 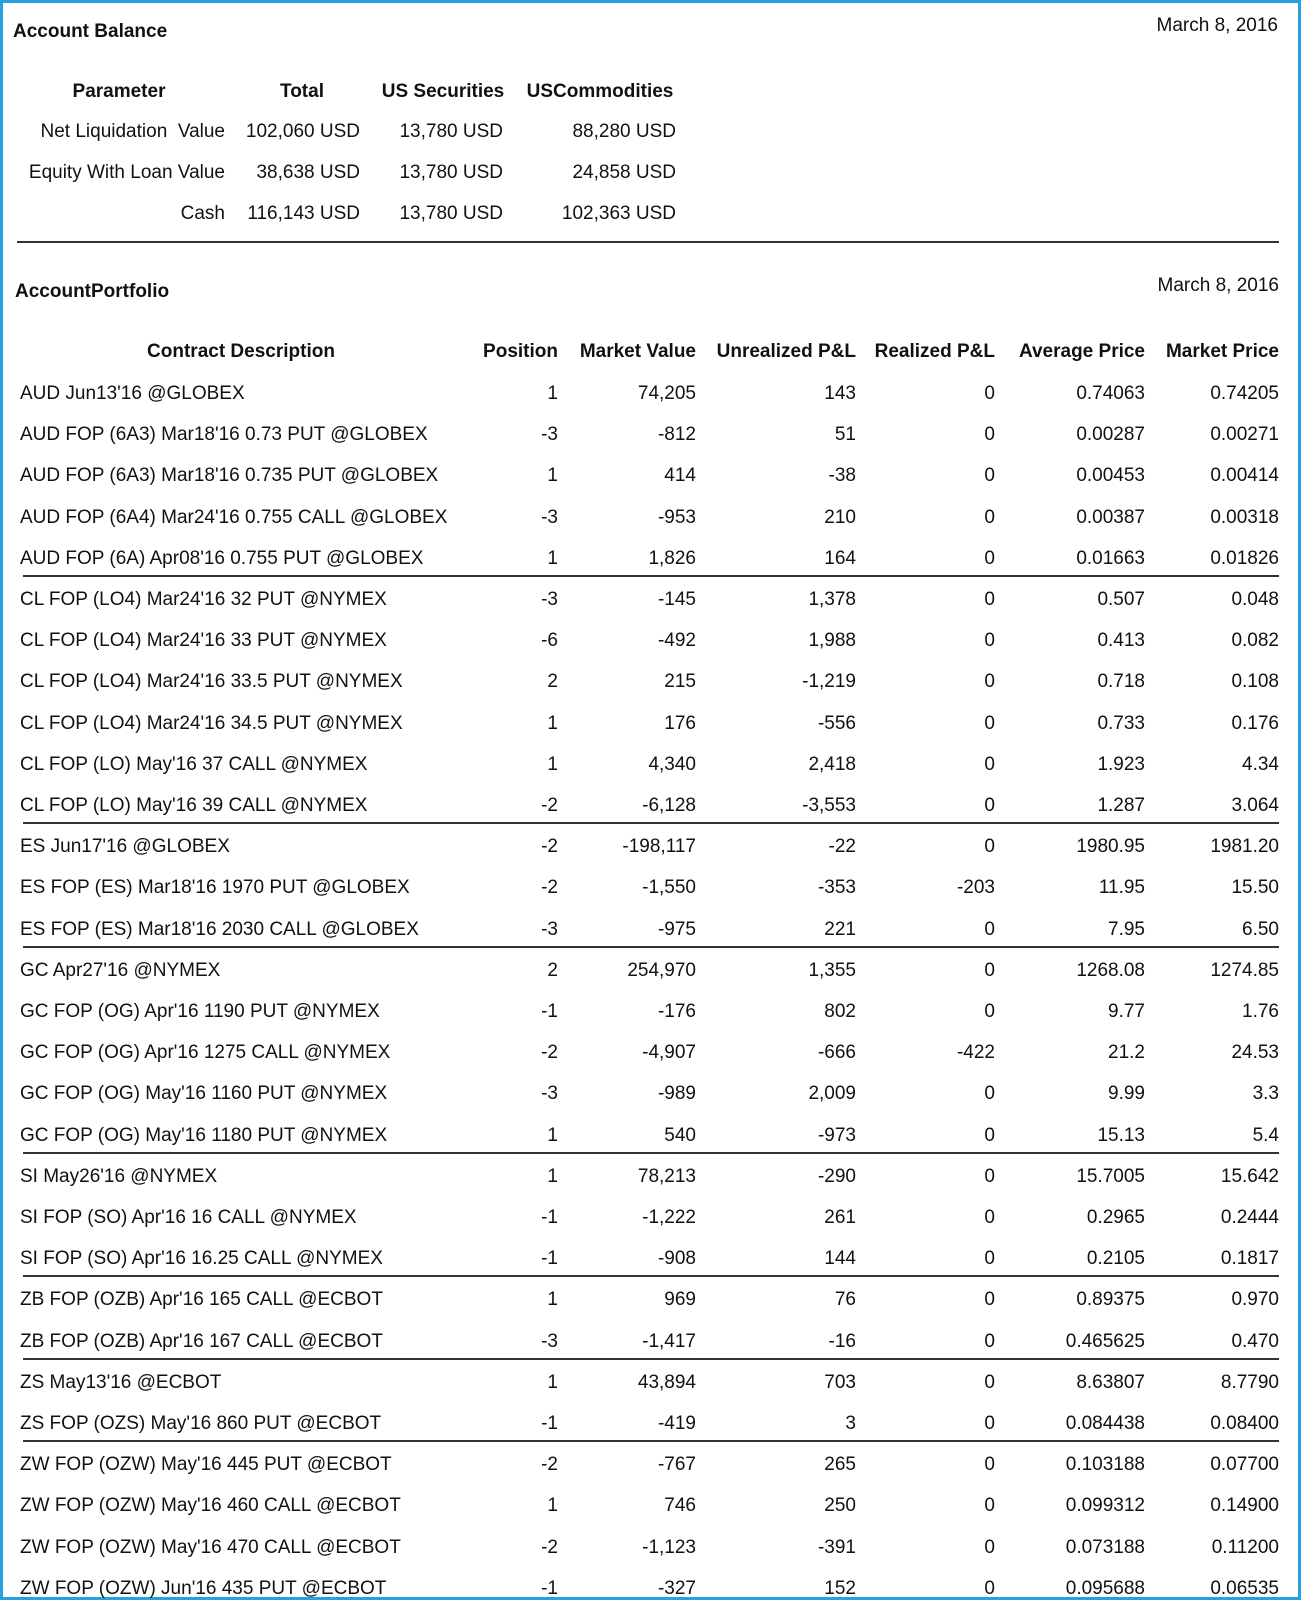 What do you see at coordinates (1105, 1423) in the screenshot?
I see `cell: 0.084438` at bounding box center [1105, 1423].